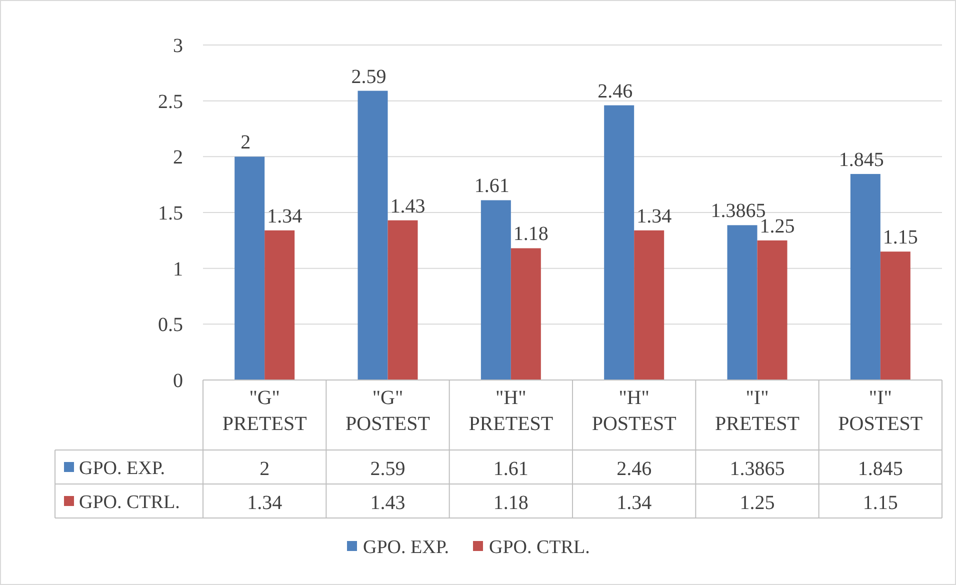 The image size is (956, 585). I want to click on annotation: 1.43, so click(408, 206).